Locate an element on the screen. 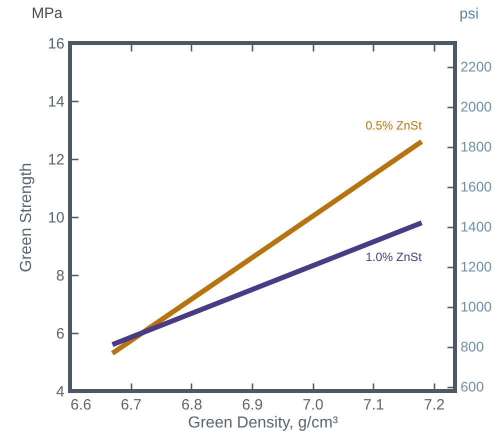  y-tick-label: 6 is located at coordinates (60, 334).